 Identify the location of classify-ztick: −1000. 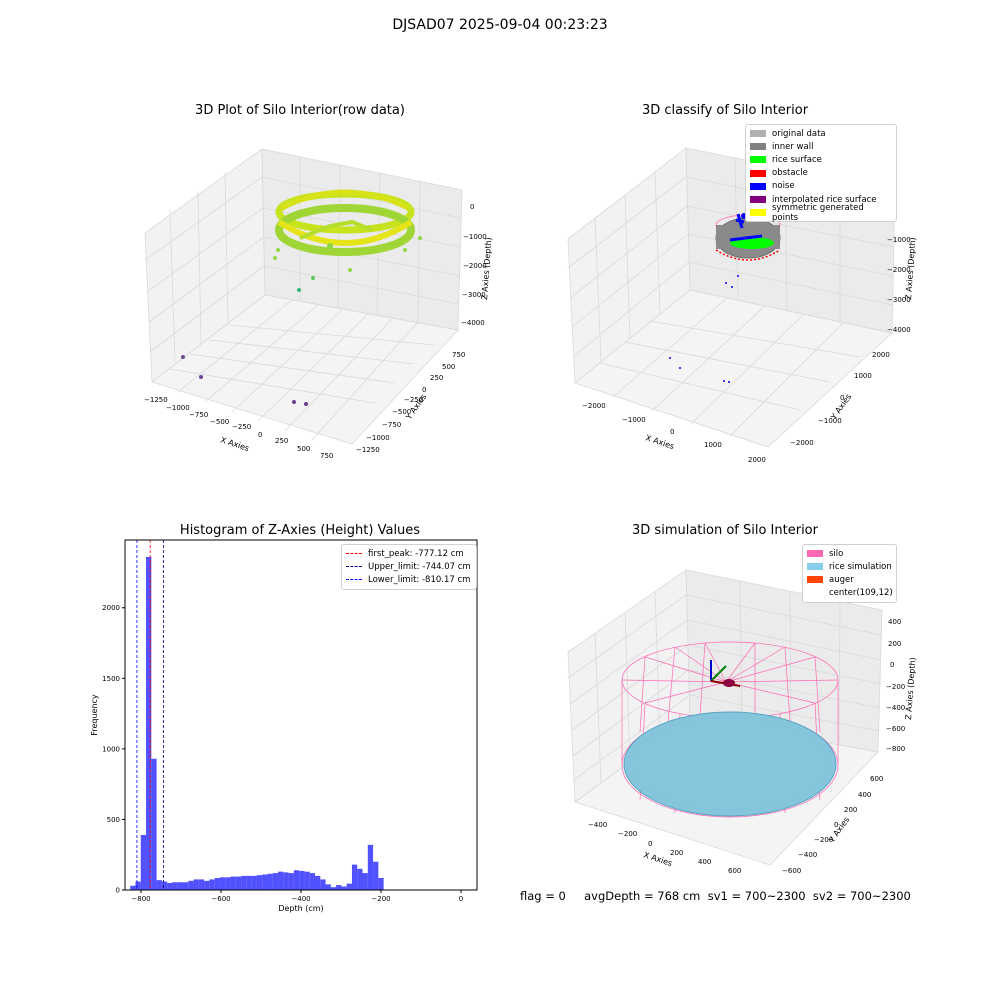
(899, 240).